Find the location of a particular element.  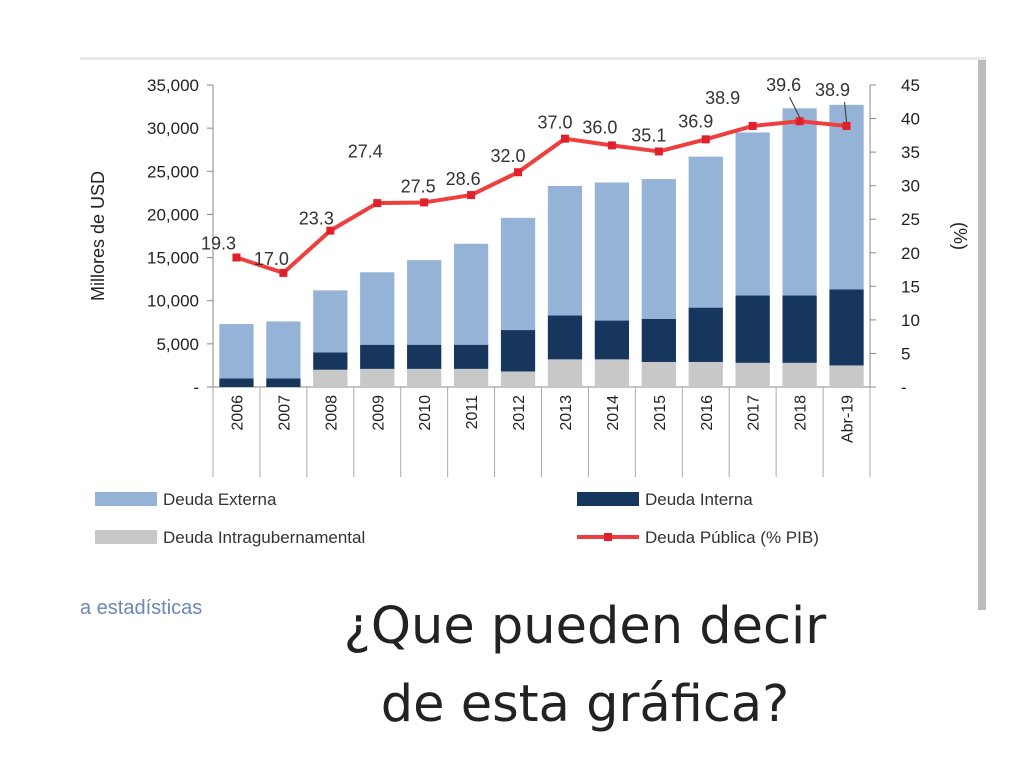

line-data-label: 17.0 is located at coordinates (271, 259).